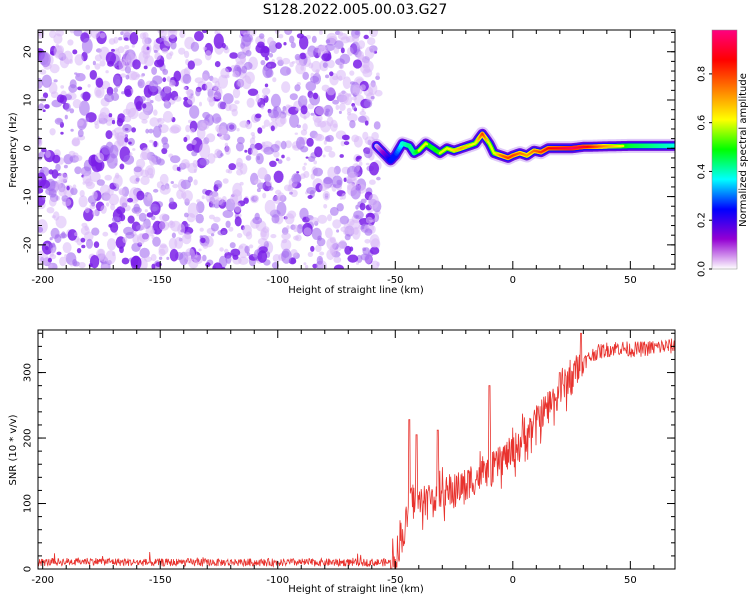 Image resolution: width=750 pixels, height=600 pixels. Describe the element at coordinates (702, 220) in the screenshot. I see `colorbar-tick-label: 0.2` at that location.